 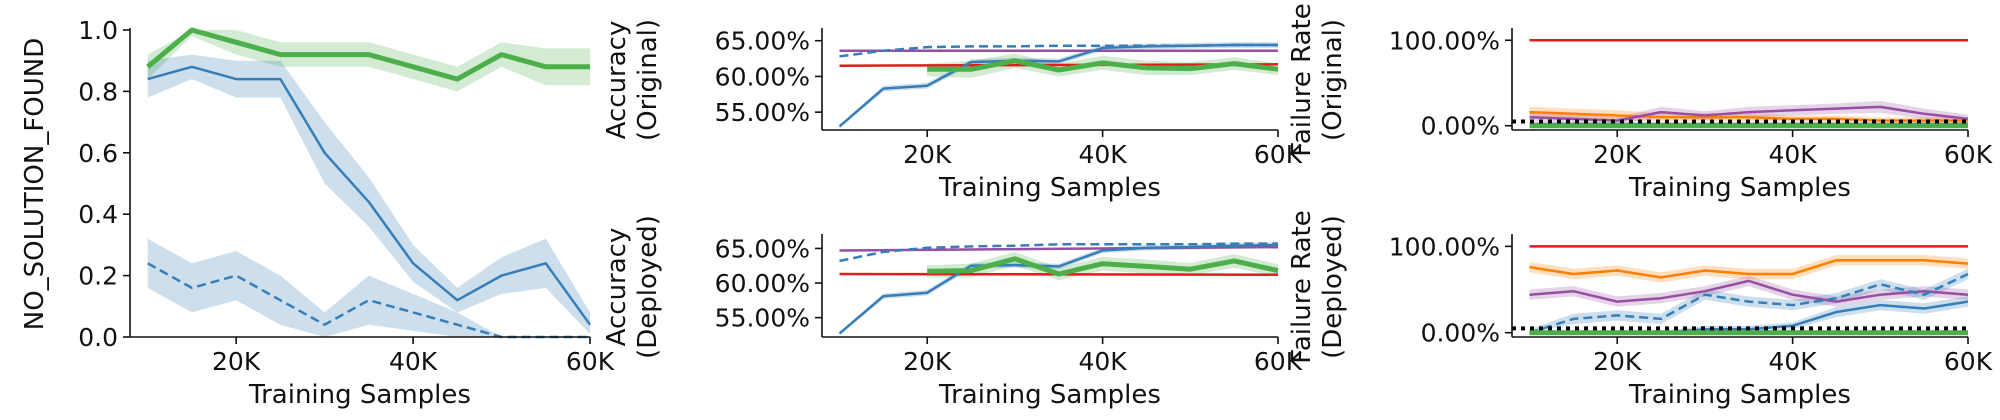 I want to click on y-tick-label: 0.2, so click(x=98, y=276).